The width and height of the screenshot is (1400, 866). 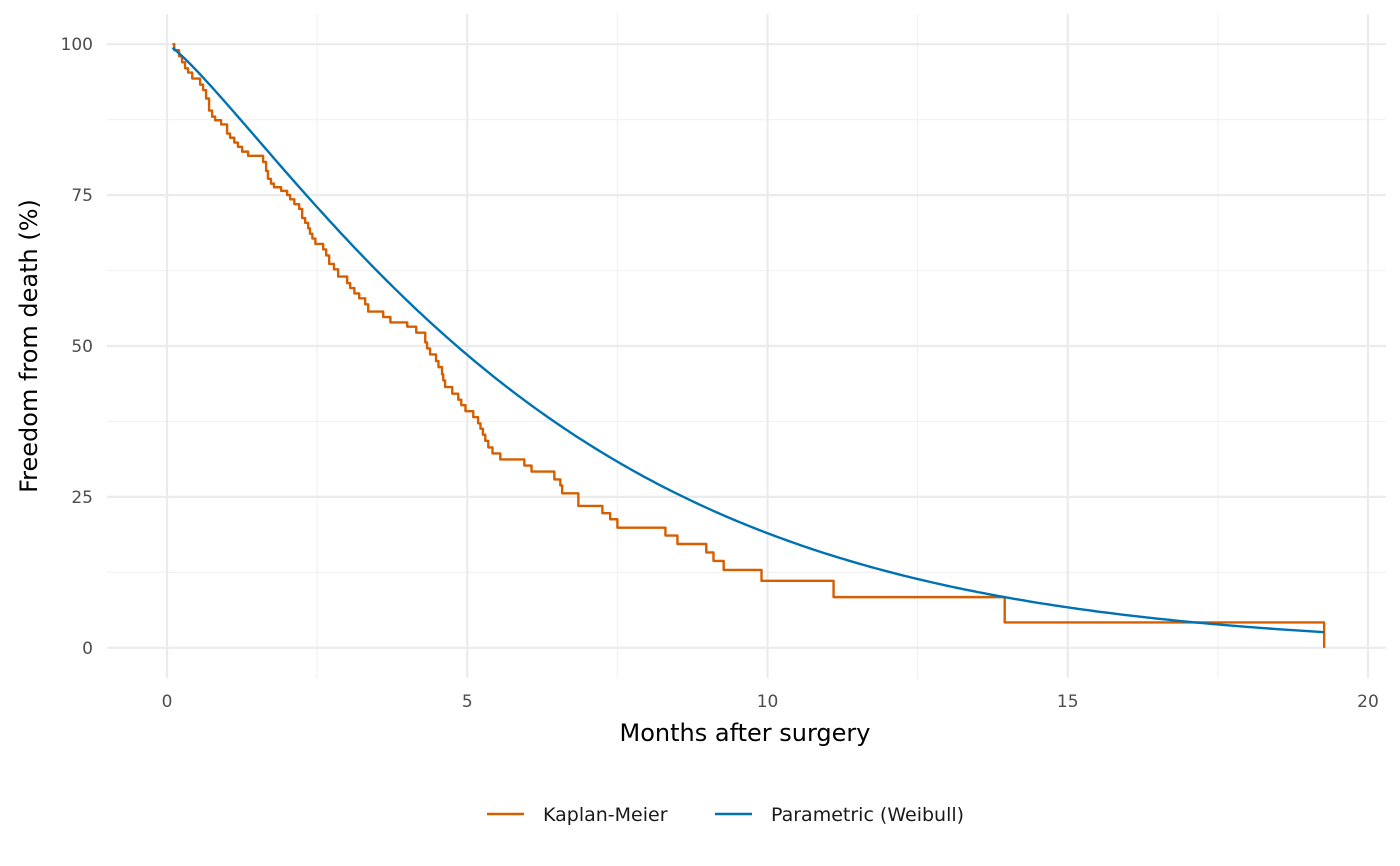 What do you see at coordinates (29, 346) in the screenshot?
I see `y-axis-title: Freedom from death (%)` at bounding box center [29, 346].